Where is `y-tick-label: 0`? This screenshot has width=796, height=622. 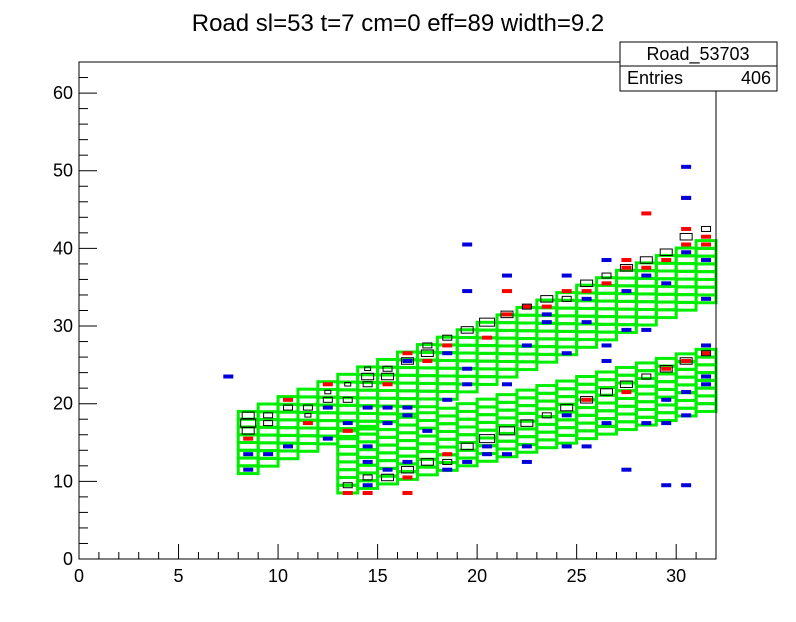
y-tick-label: 0 is located at coordinates (68, 559).